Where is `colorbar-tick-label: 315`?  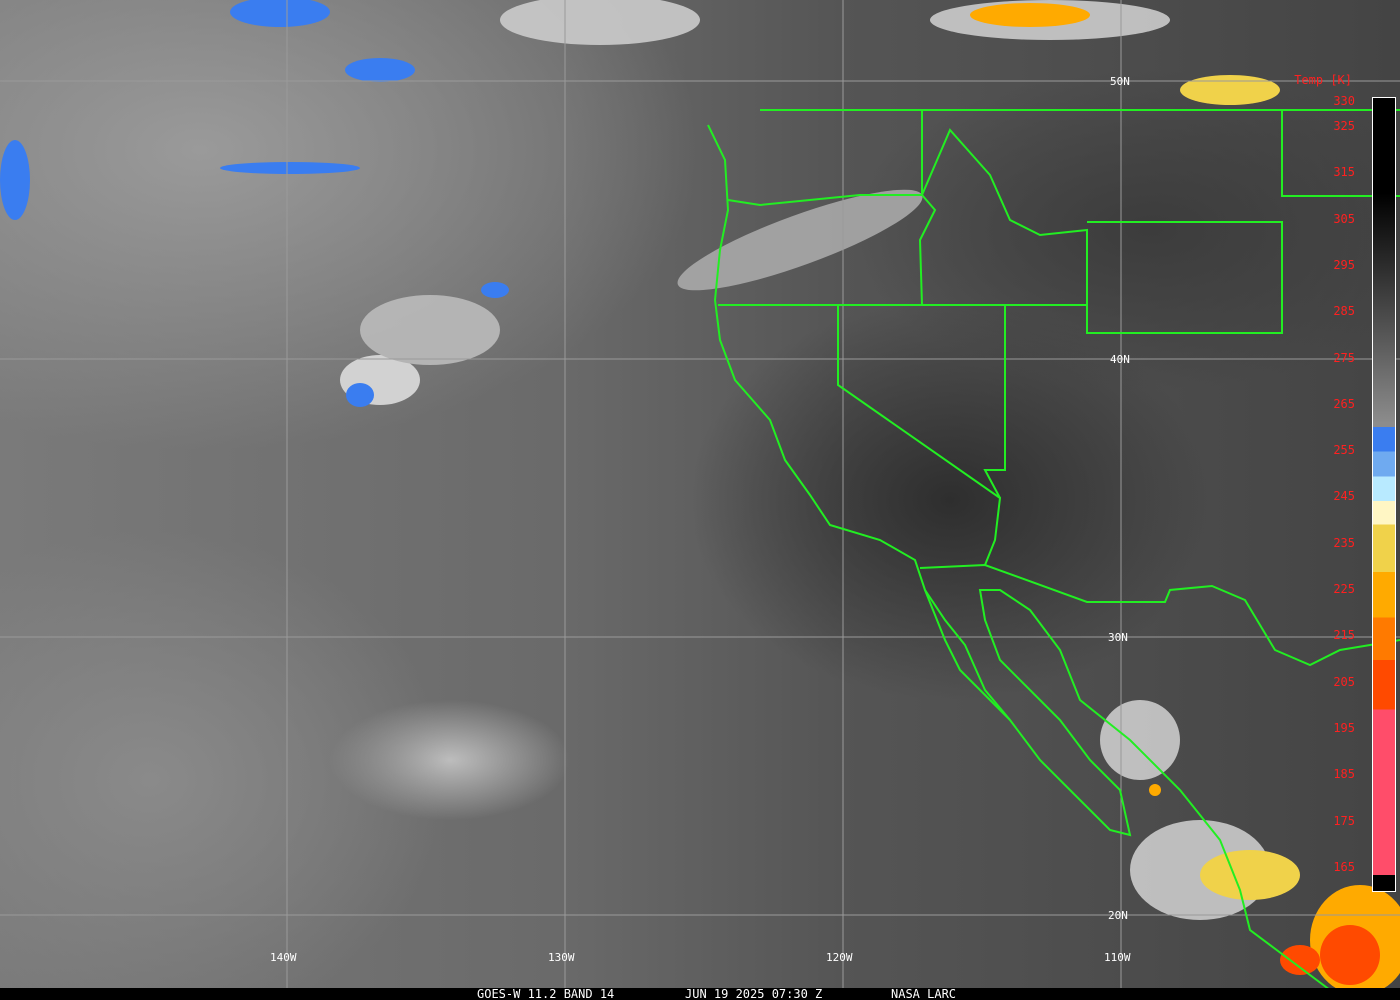 colorbar-tick-label: 315 is located at coordinates (1344, 172).